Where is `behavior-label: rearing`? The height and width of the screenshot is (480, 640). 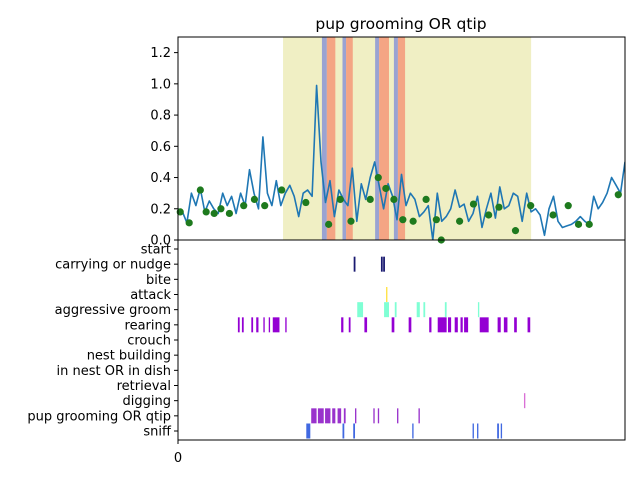 behavior-label: rearing is located at coordinates (148, 325).